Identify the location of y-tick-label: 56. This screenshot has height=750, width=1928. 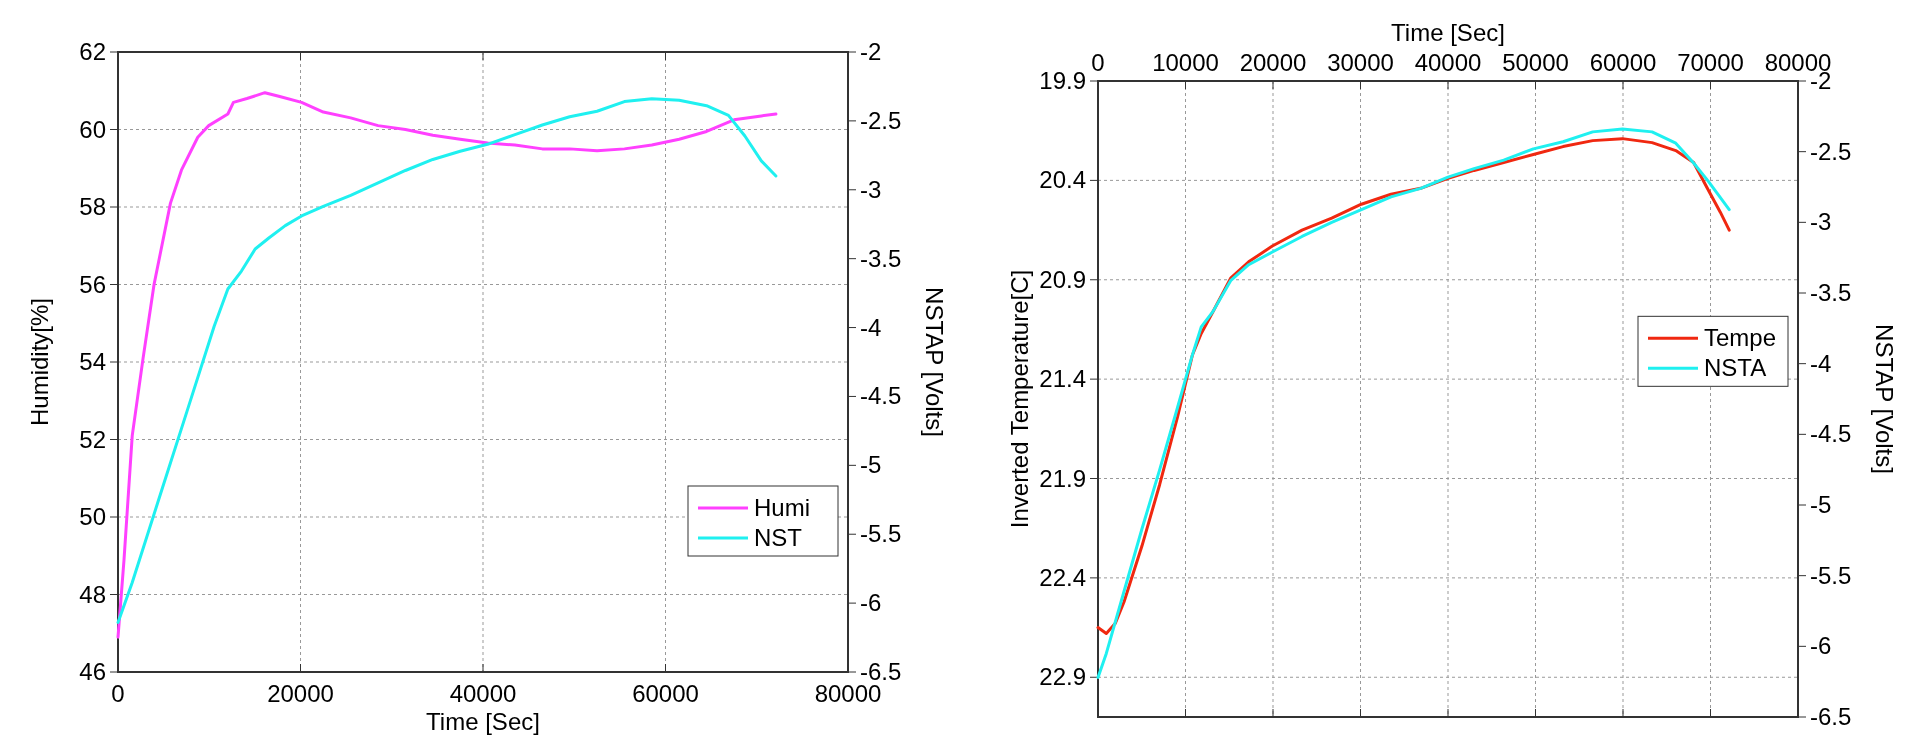
(92, 284).